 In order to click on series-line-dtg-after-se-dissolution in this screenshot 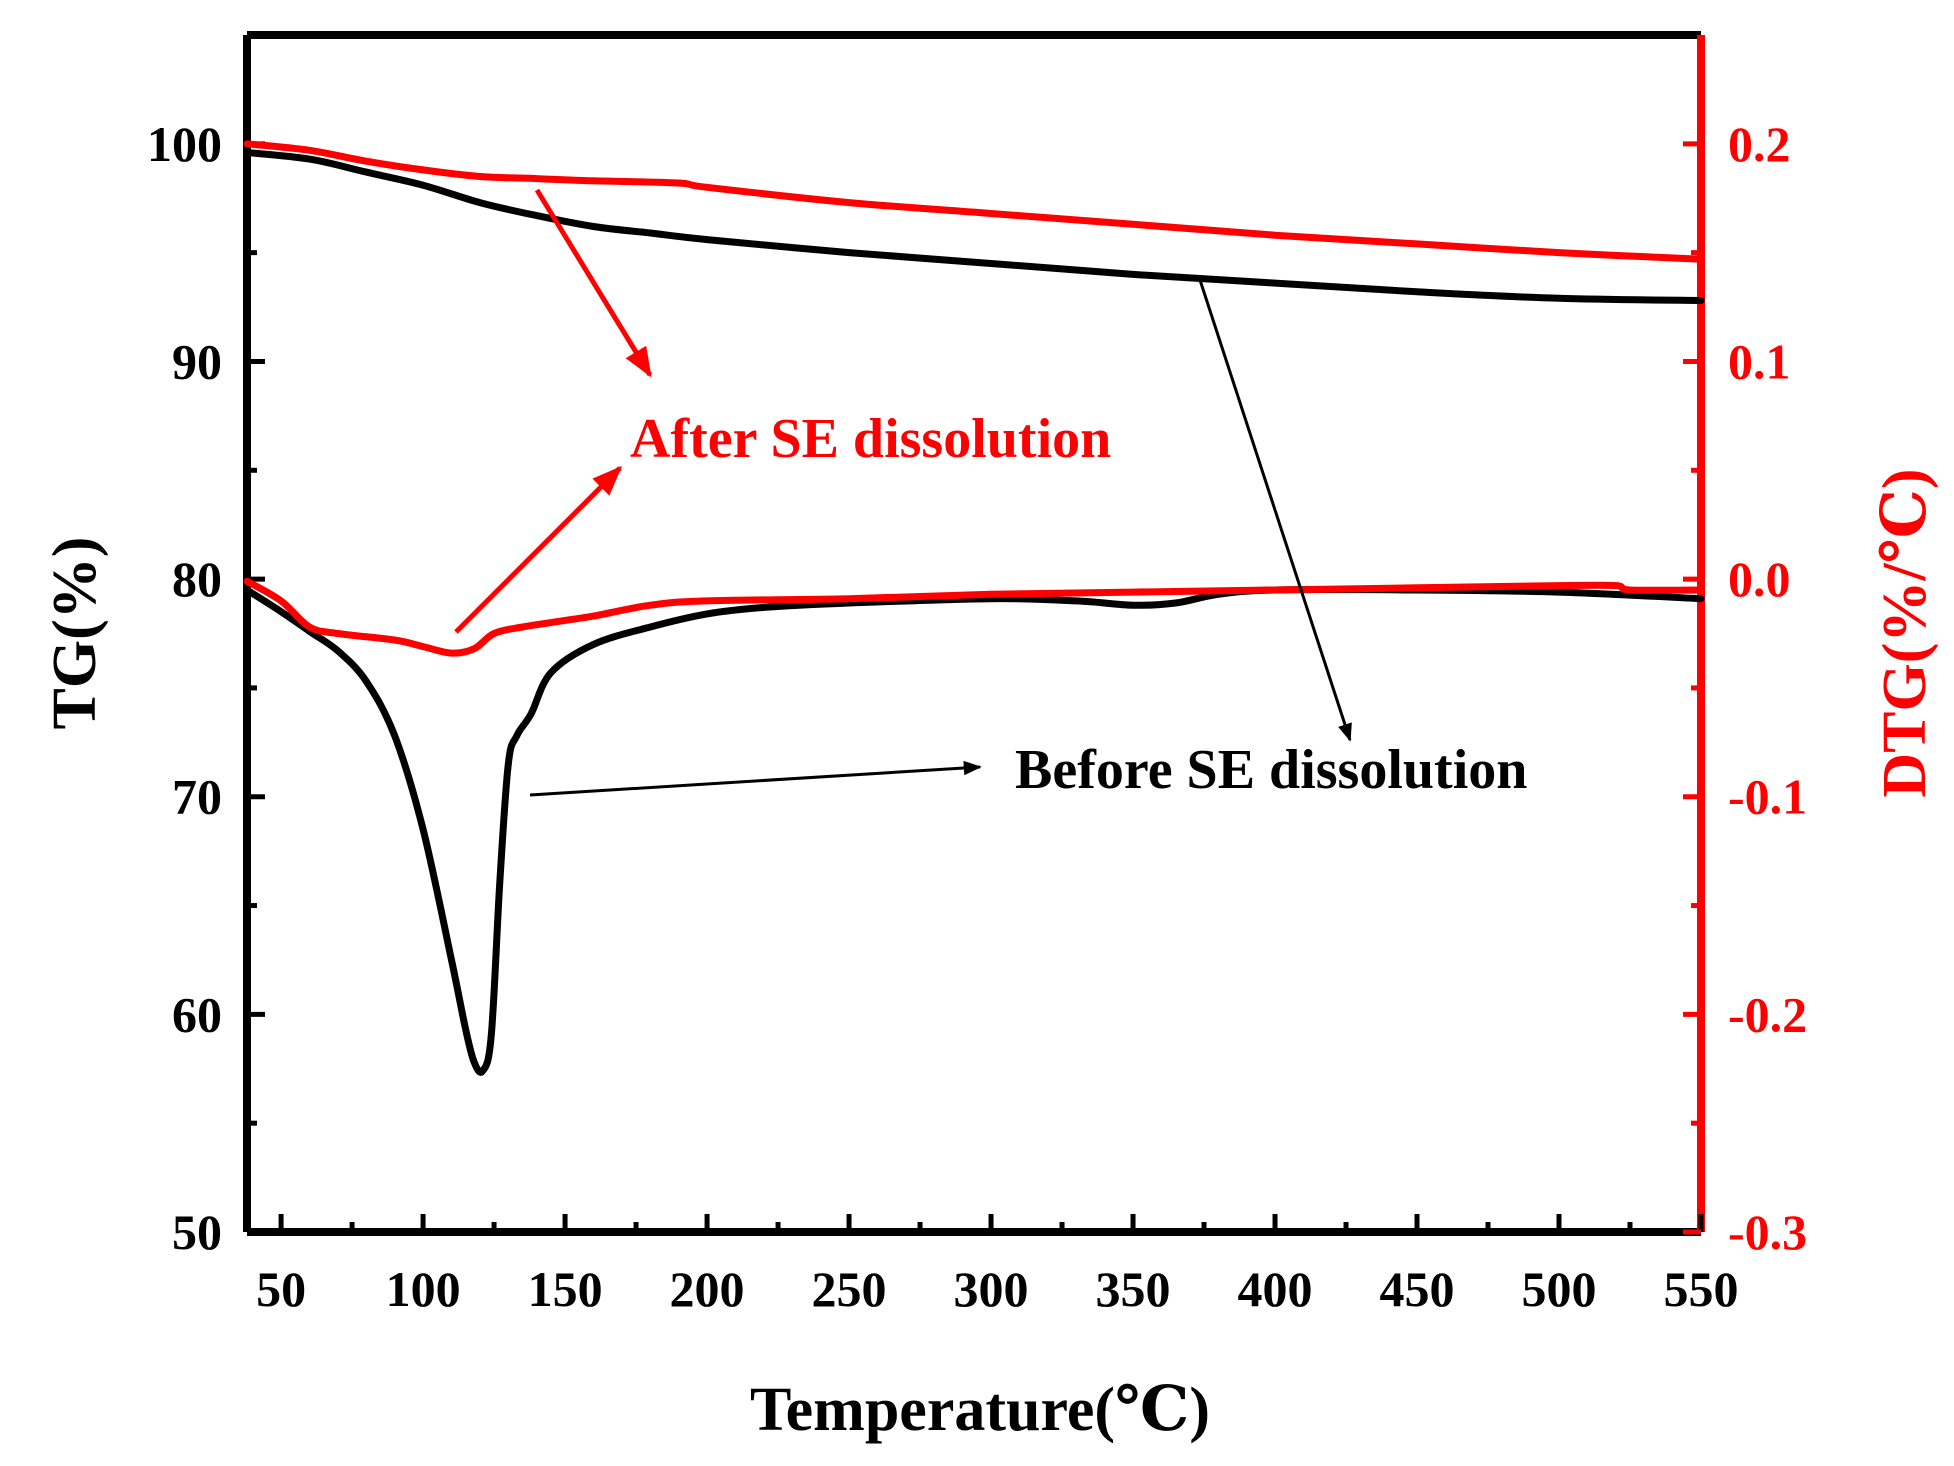, I will do `click(974, 617)`.